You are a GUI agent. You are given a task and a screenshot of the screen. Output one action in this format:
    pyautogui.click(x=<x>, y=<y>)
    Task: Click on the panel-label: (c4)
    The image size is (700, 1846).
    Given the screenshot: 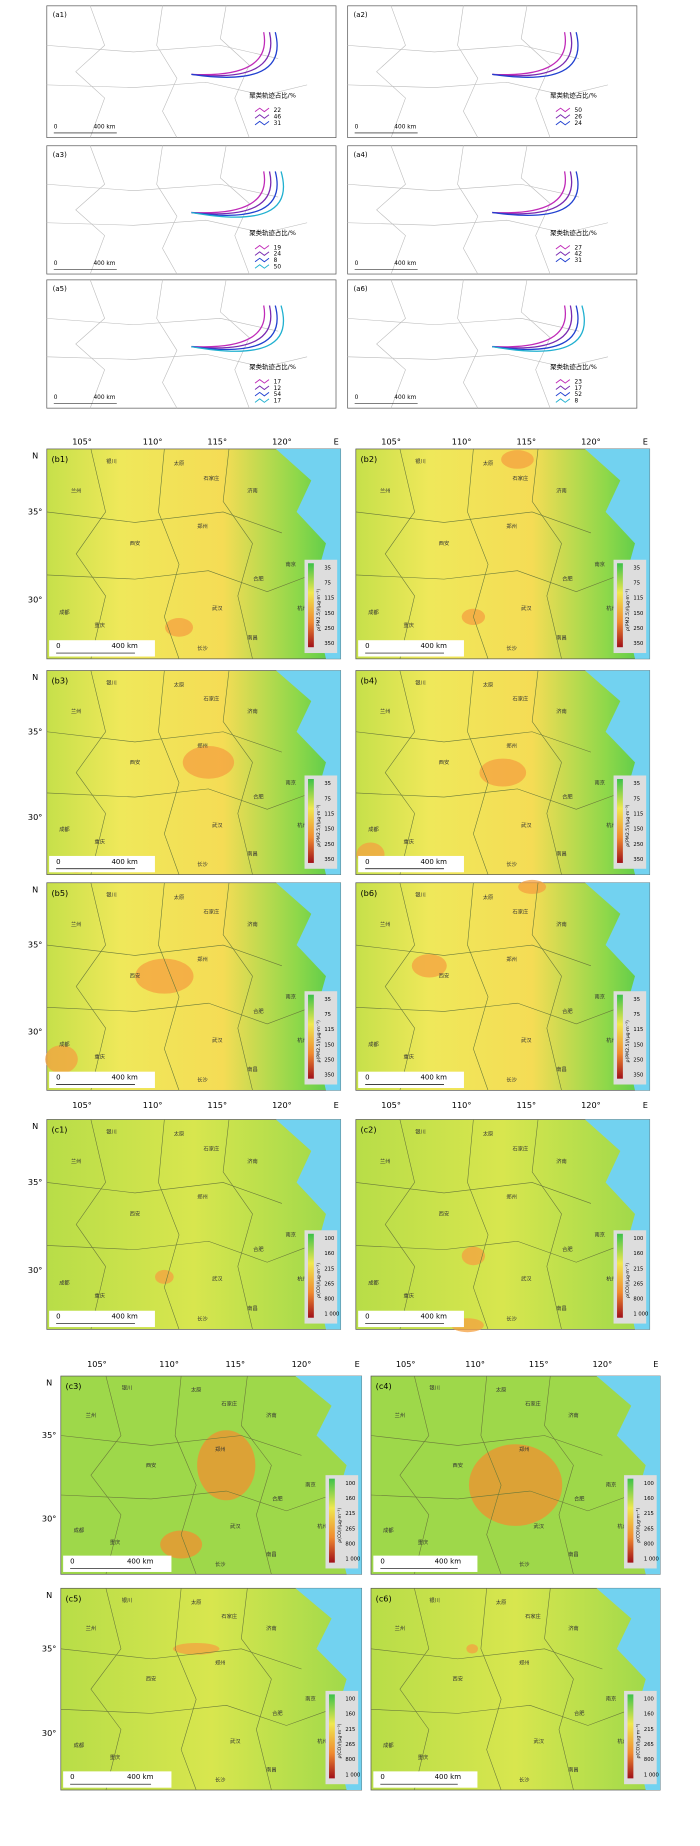 What is the action you would take?
    pyautogui.click(x=384, y=1386)
    